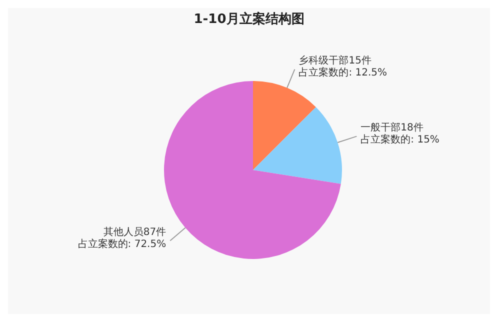 The height and width of the screenshot is (322, 498). What do you see at coordinates (400, 139) in the screenshot?
I see `text: 占立案数的: 15%` at bounding box center [400, 139].